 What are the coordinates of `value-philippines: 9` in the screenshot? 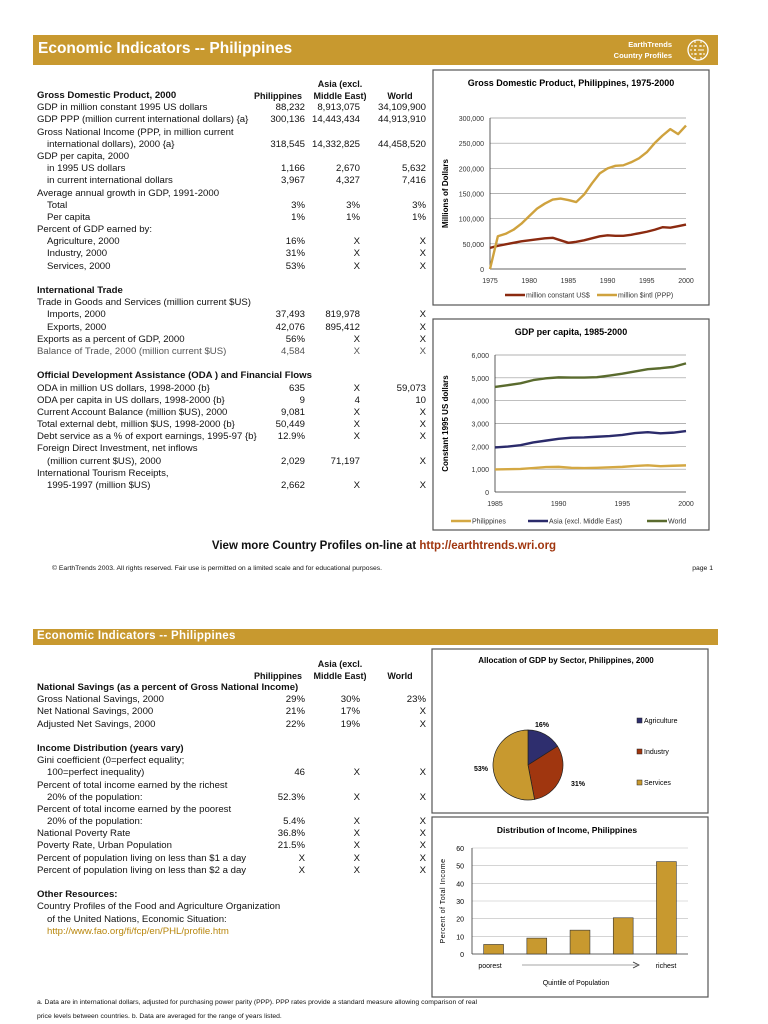 It's located at (302, 400).